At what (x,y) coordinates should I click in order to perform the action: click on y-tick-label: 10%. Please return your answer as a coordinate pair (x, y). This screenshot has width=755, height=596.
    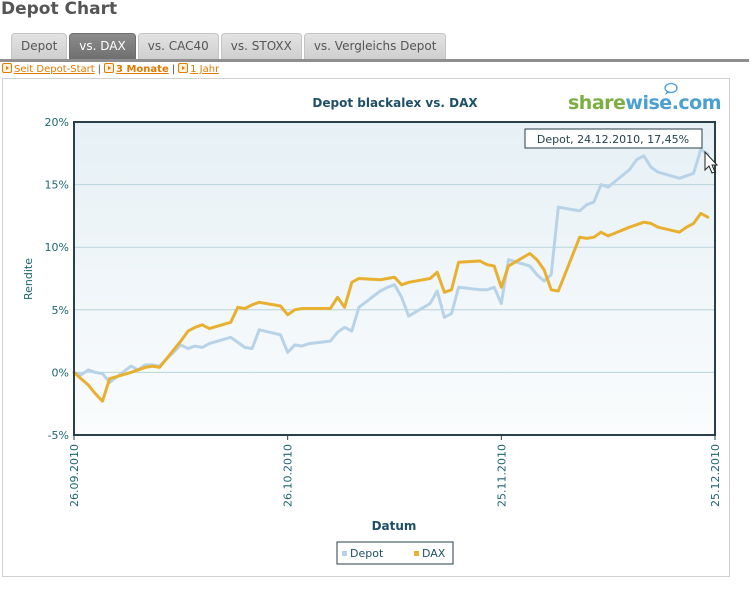
    Looking at the image, I should click on (57, 247).